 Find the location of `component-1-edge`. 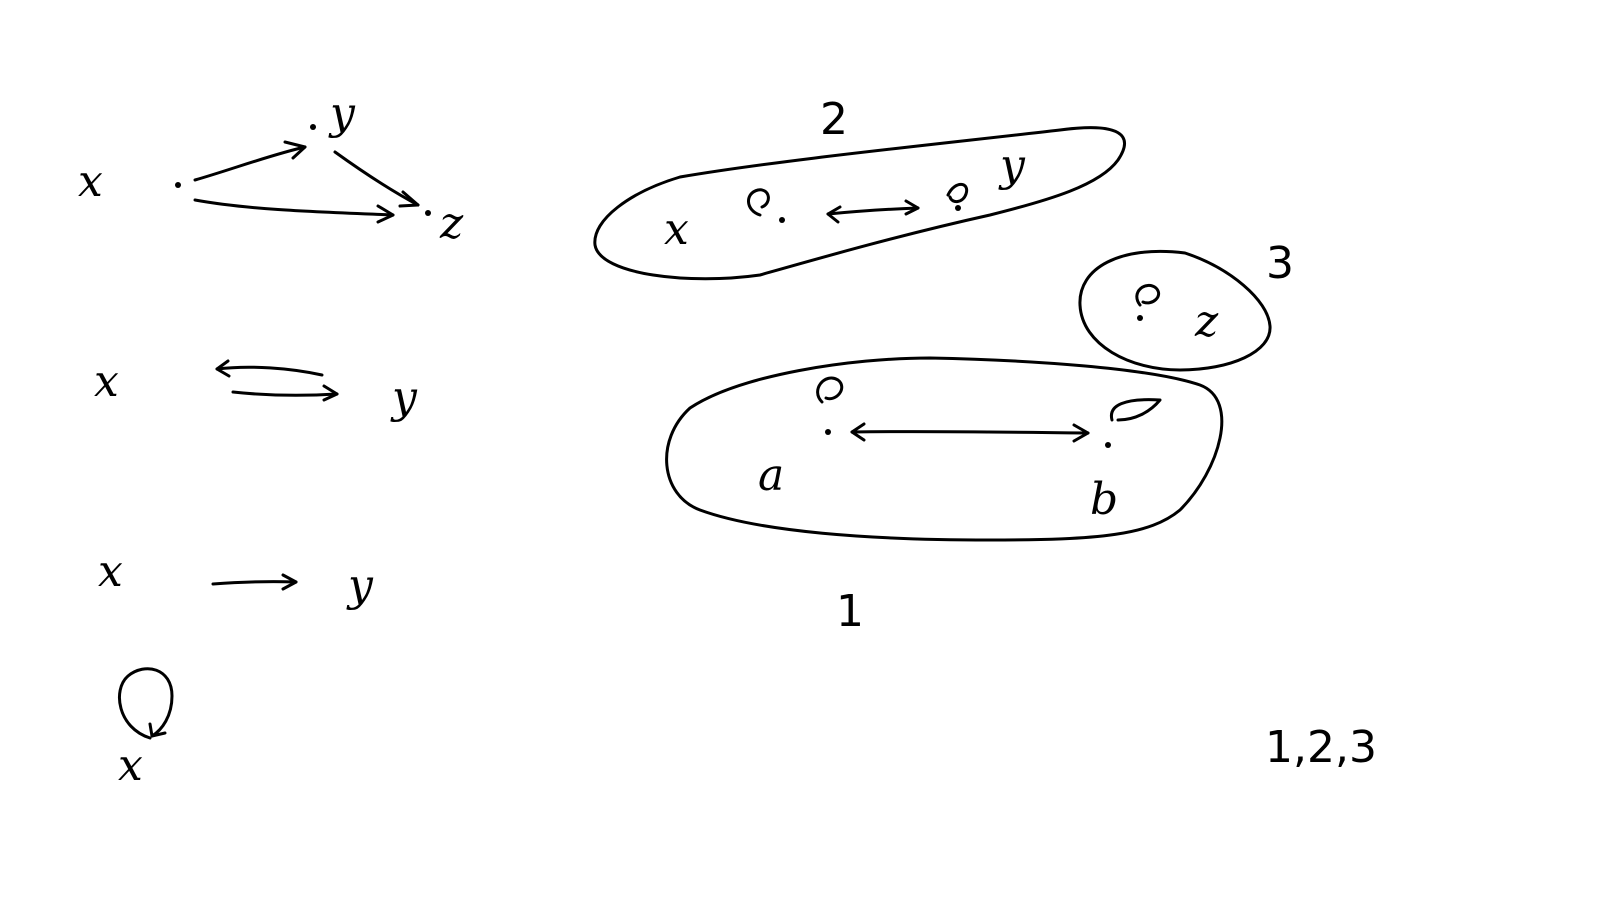

component-1-edge is located at coordinates (970, 432).